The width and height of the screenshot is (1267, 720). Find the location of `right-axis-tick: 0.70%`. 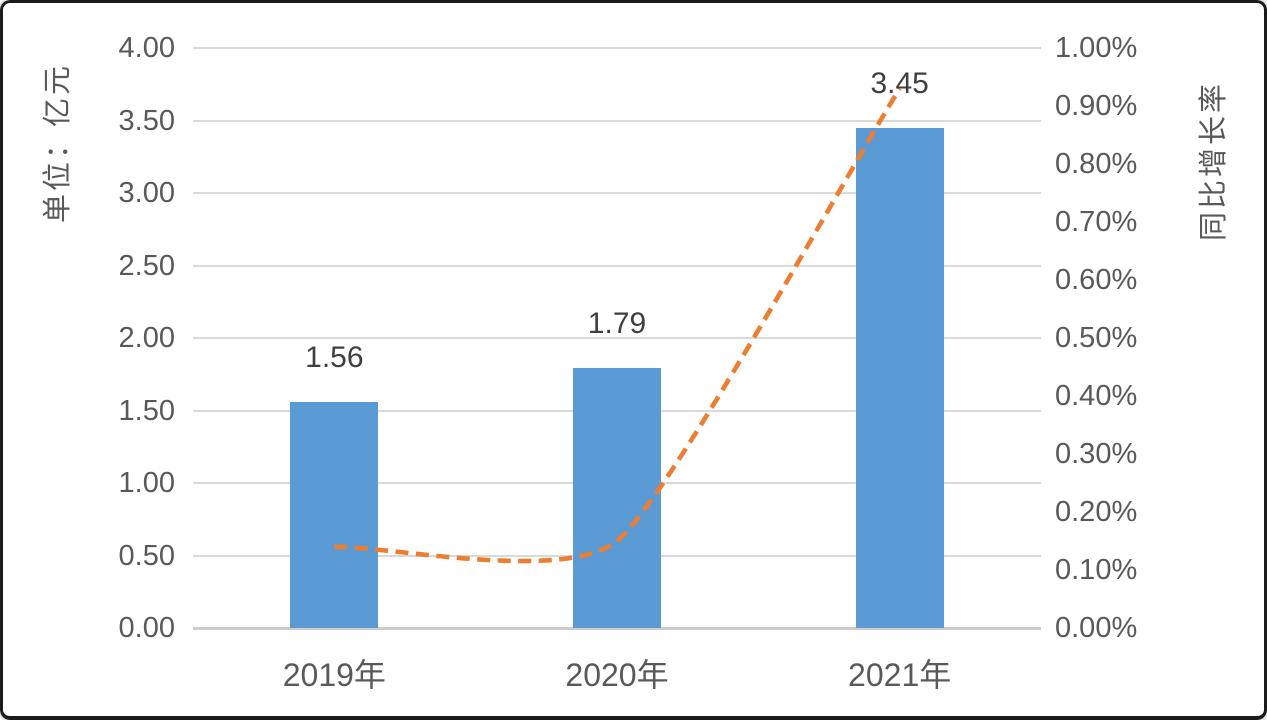

right-axis-tick: 0.70% is located at coordinates (1096, 222).